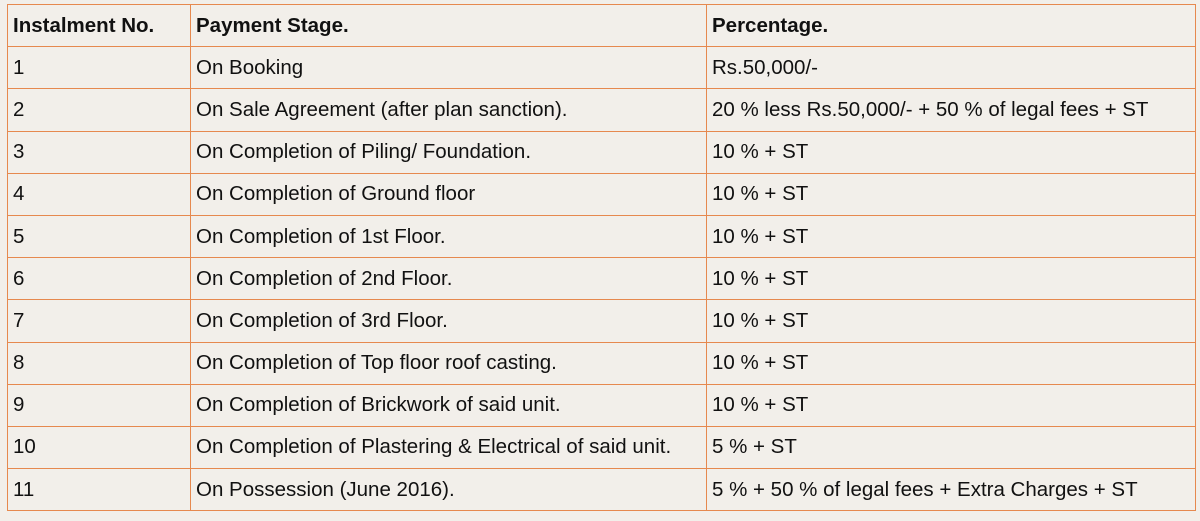 Image resolution: width=1200 pixels, height=521 pixels. What do you see at coordinates (99, 236) in the screenshot?
I see `instalment-no-cell: 5` at bounding box center [99, 236].